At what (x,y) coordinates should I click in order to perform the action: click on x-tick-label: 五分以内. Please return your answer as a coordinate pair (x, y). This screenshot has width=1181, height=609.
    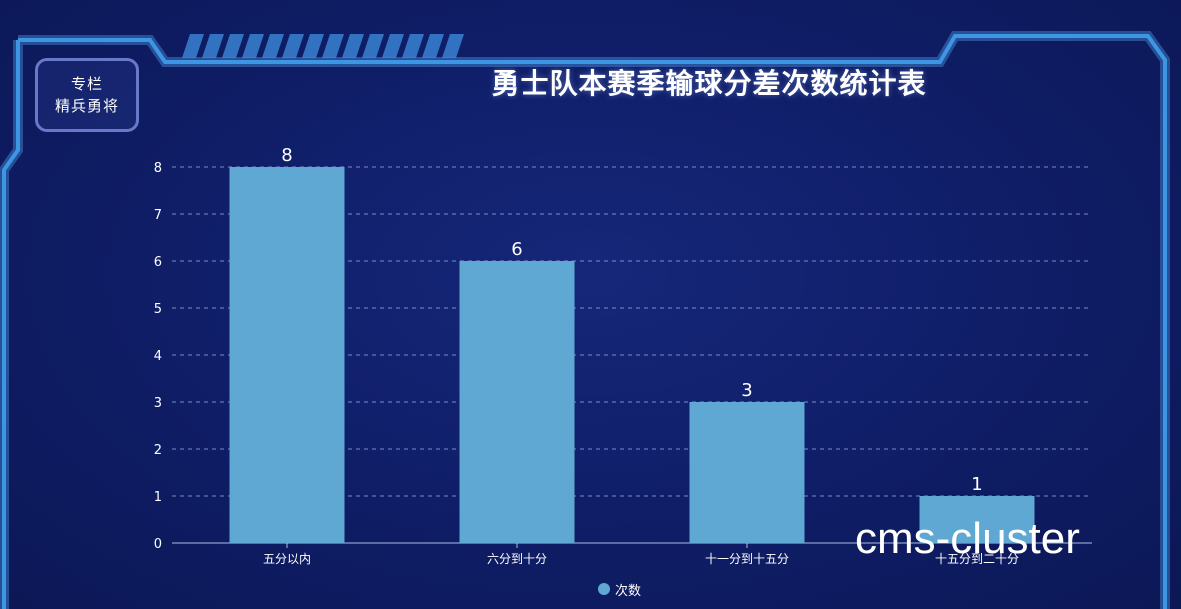
    Looking at the image, I should click on (287, 559).